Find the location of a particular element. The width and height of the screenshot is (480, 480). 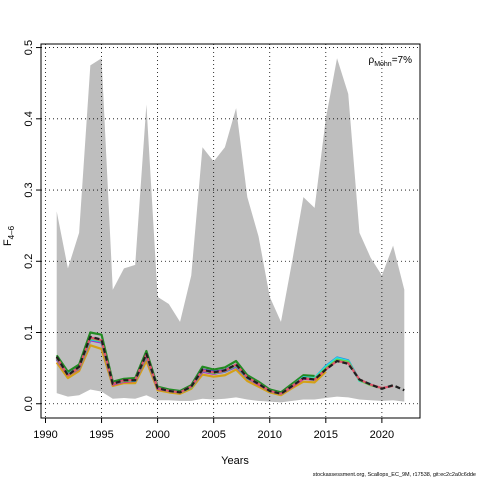

y-tick-label: 0.3 is located at coordinates (29, 189).